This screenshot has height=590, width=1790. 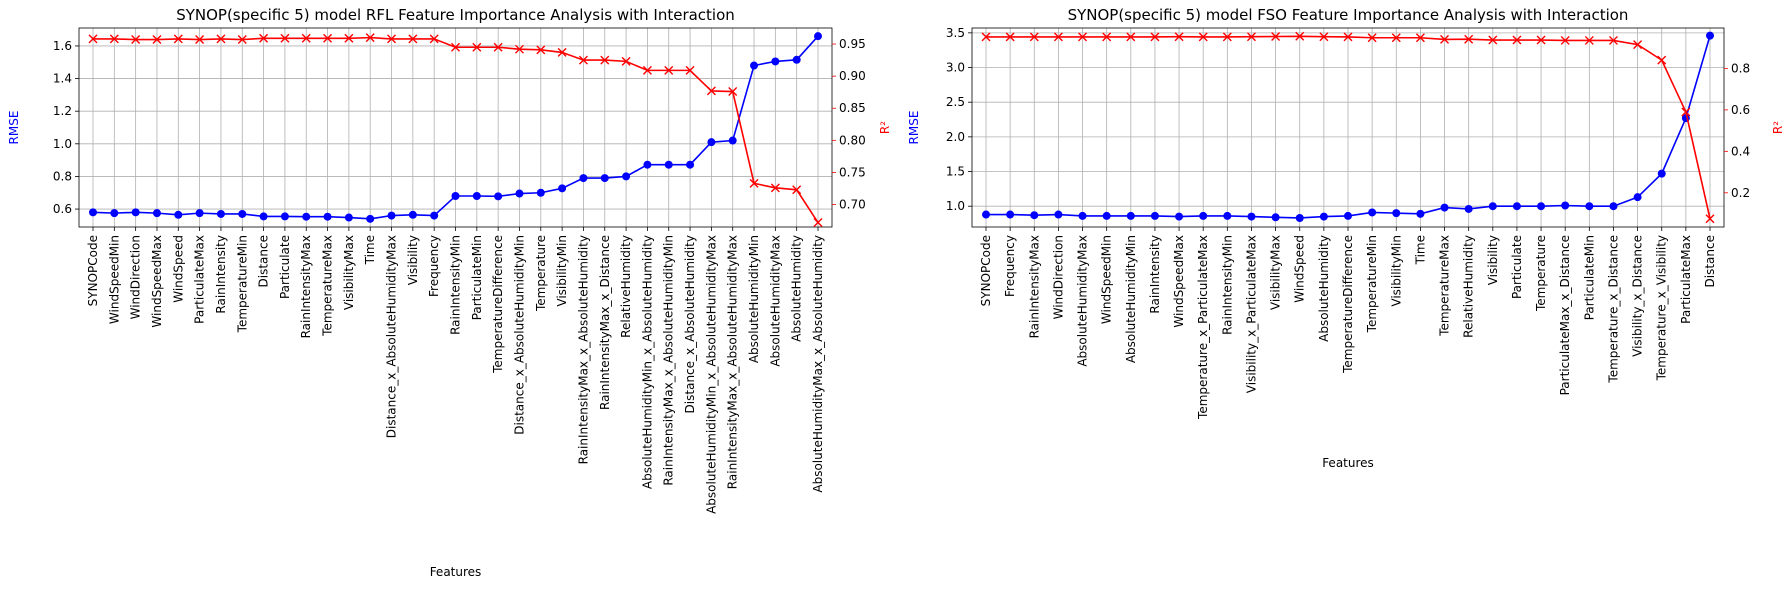 I want to click on x-tick-label: Time, so click(x=1420, y=250).